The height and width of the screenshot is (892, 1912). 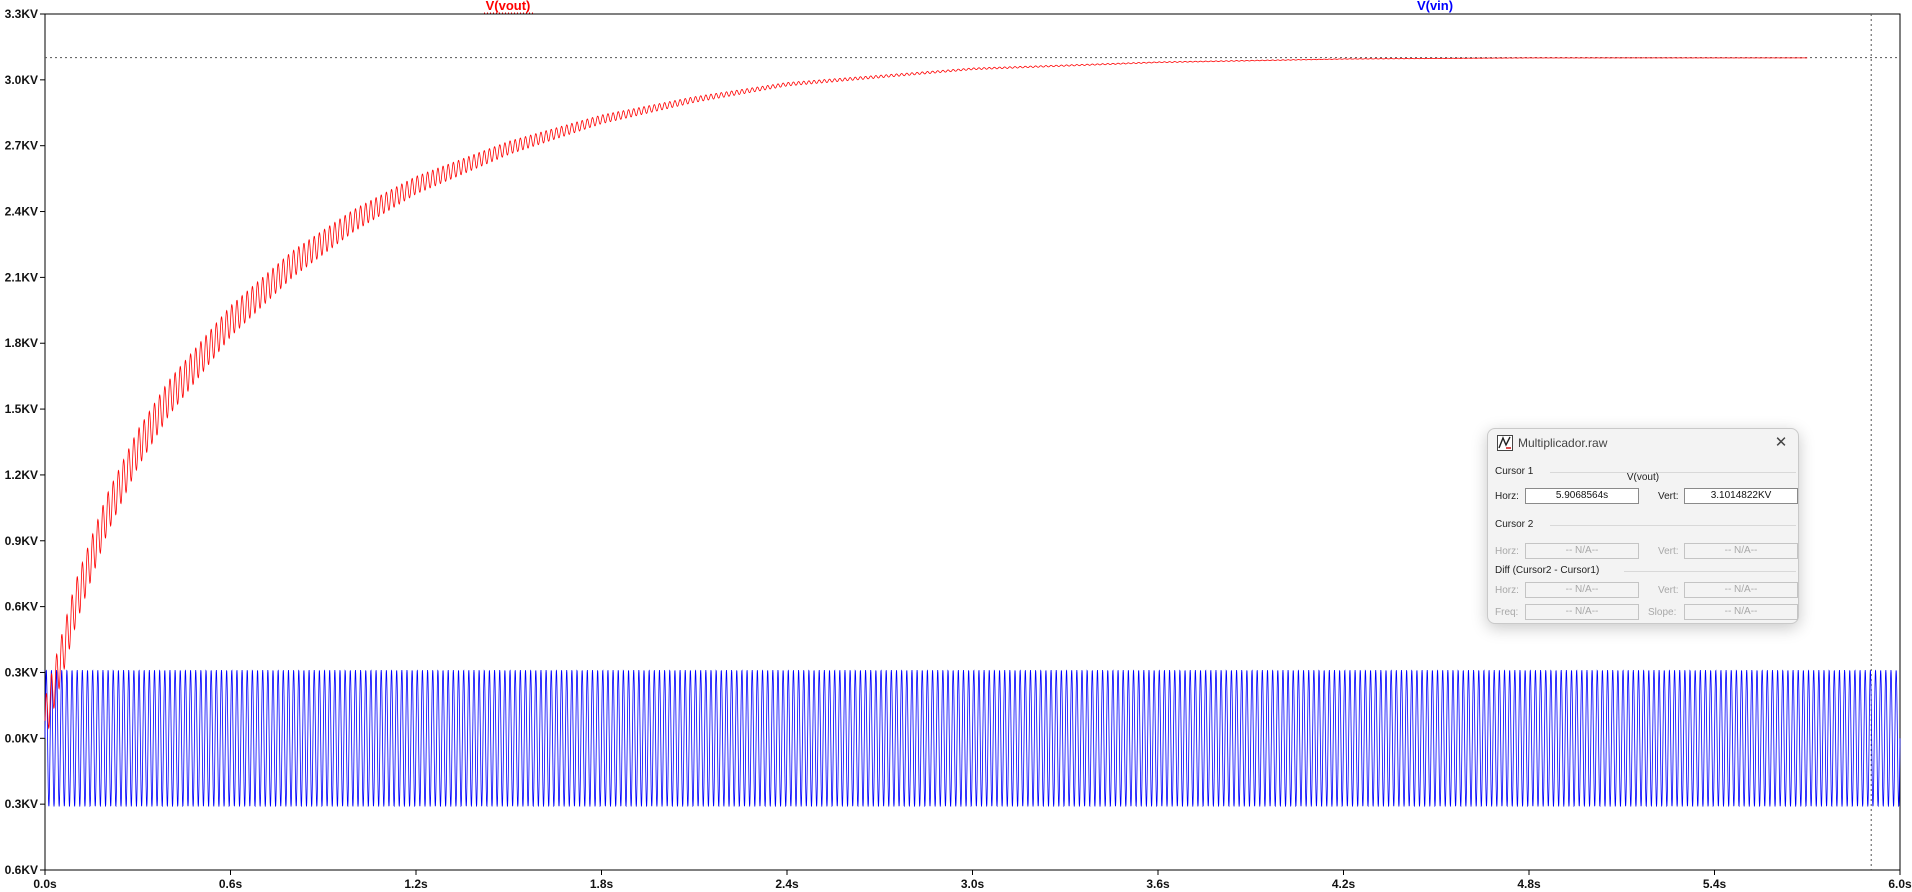 I want to click on y-tick-label: 2.4KV, so click(x=21, y=212).